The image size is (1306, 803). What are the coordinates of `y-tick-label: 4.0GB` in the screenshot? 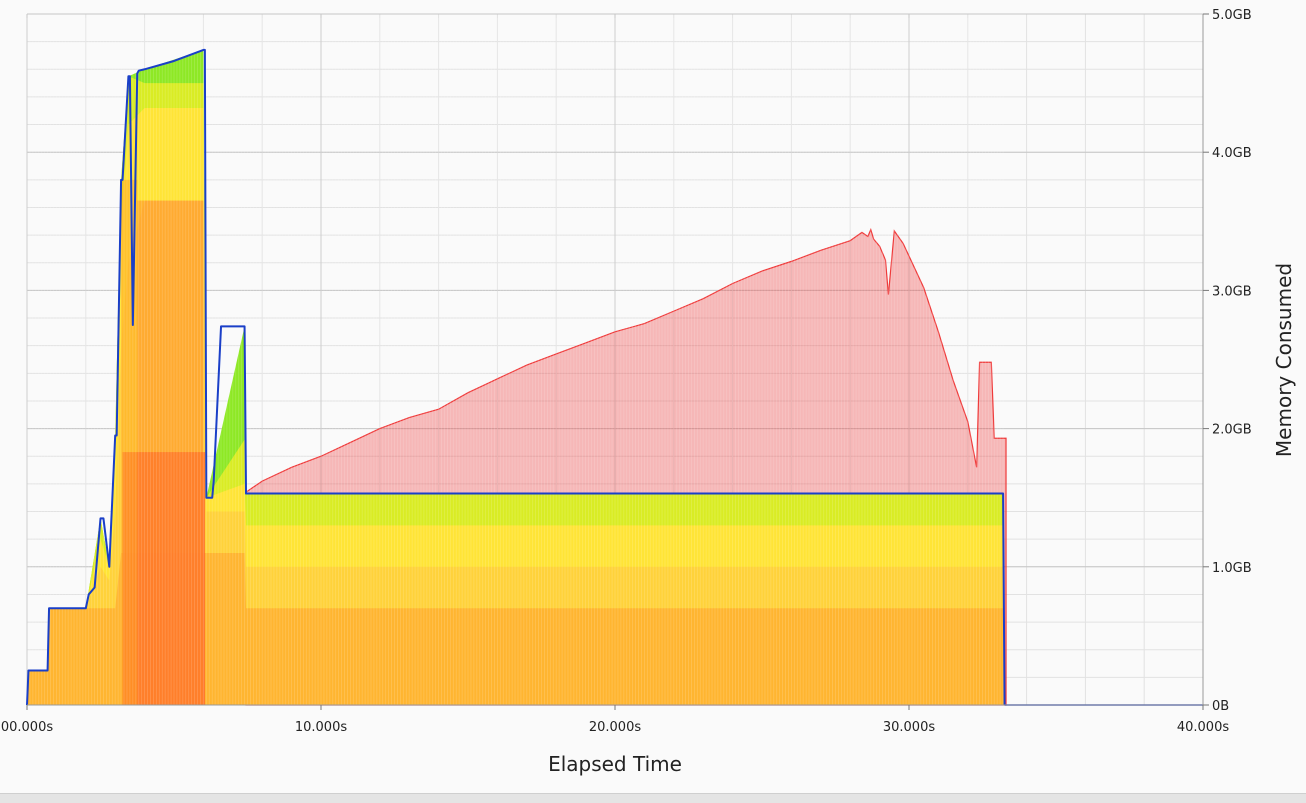 It's located at (1232, 153).